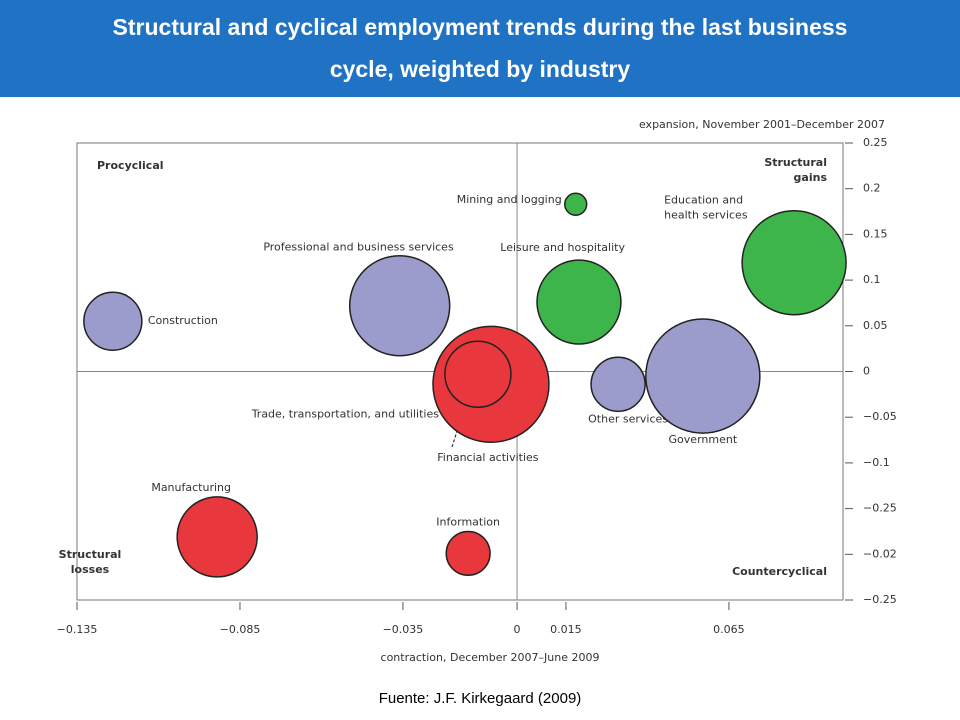  I want to click on quadrant-label: Countercyclical, so click(779, 571).